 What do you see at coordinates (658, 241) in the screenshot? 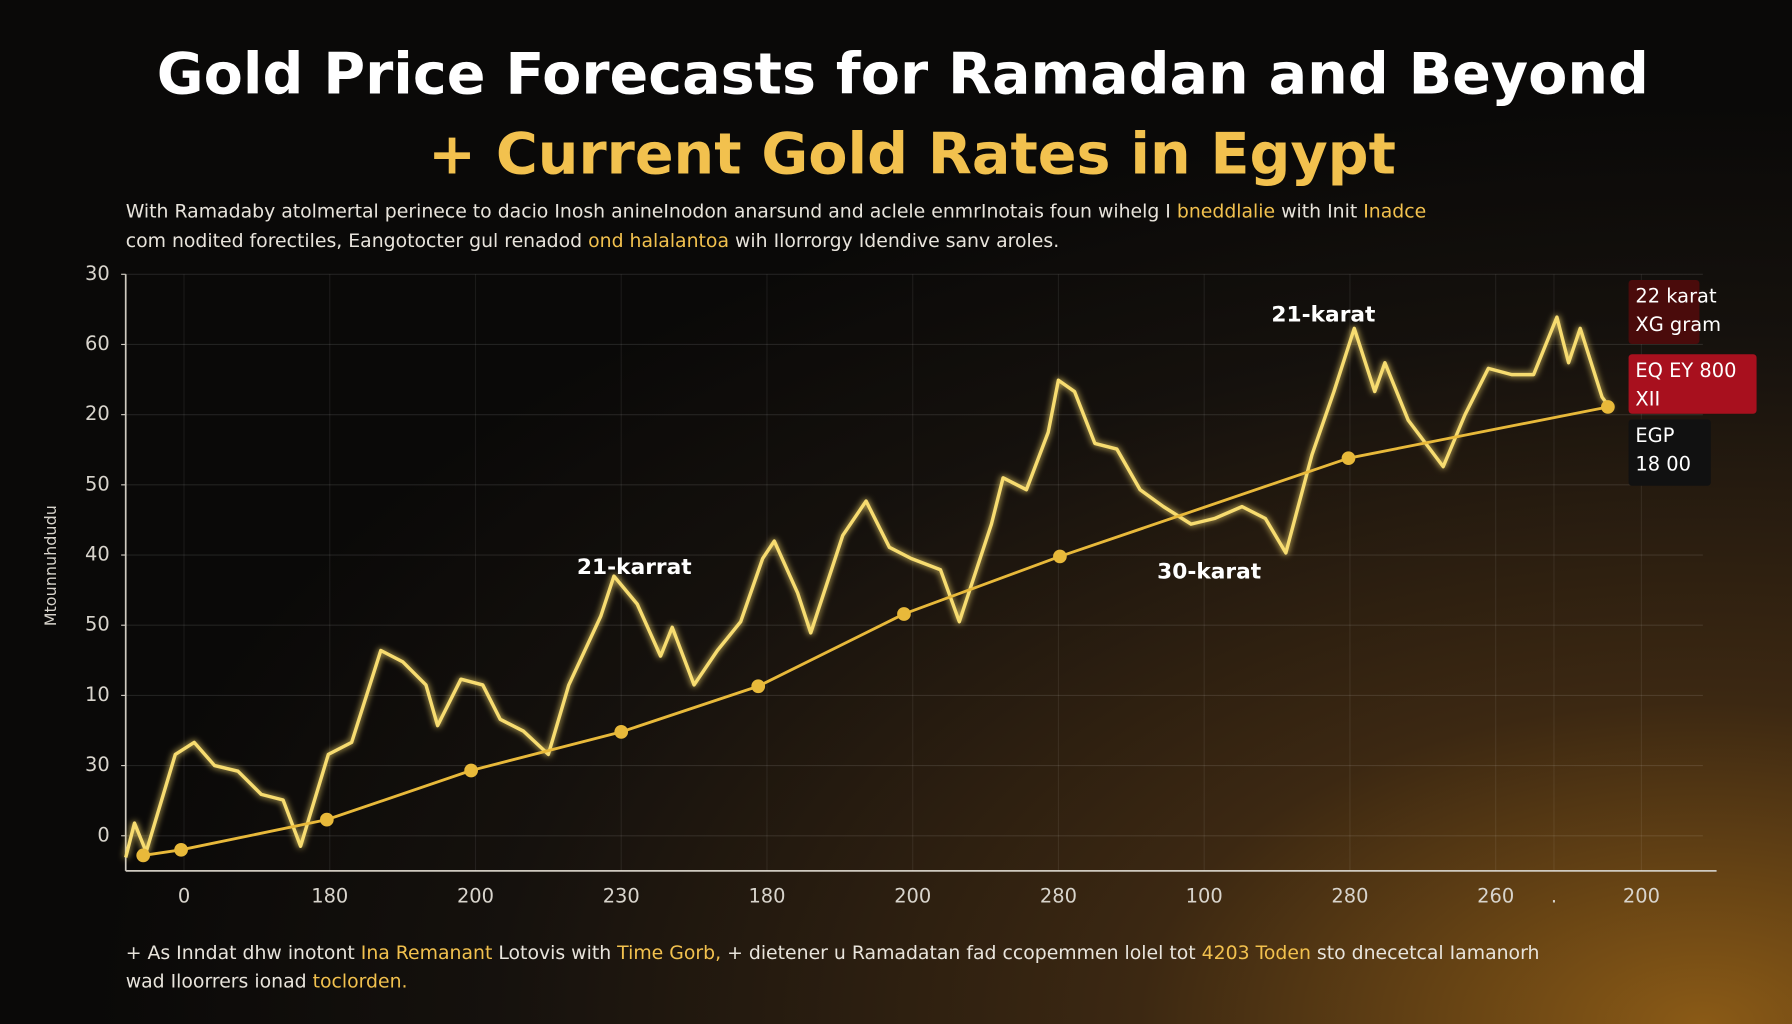
I see `subtitle-segment: ond halalantoa` at bounding box center [658, 241].